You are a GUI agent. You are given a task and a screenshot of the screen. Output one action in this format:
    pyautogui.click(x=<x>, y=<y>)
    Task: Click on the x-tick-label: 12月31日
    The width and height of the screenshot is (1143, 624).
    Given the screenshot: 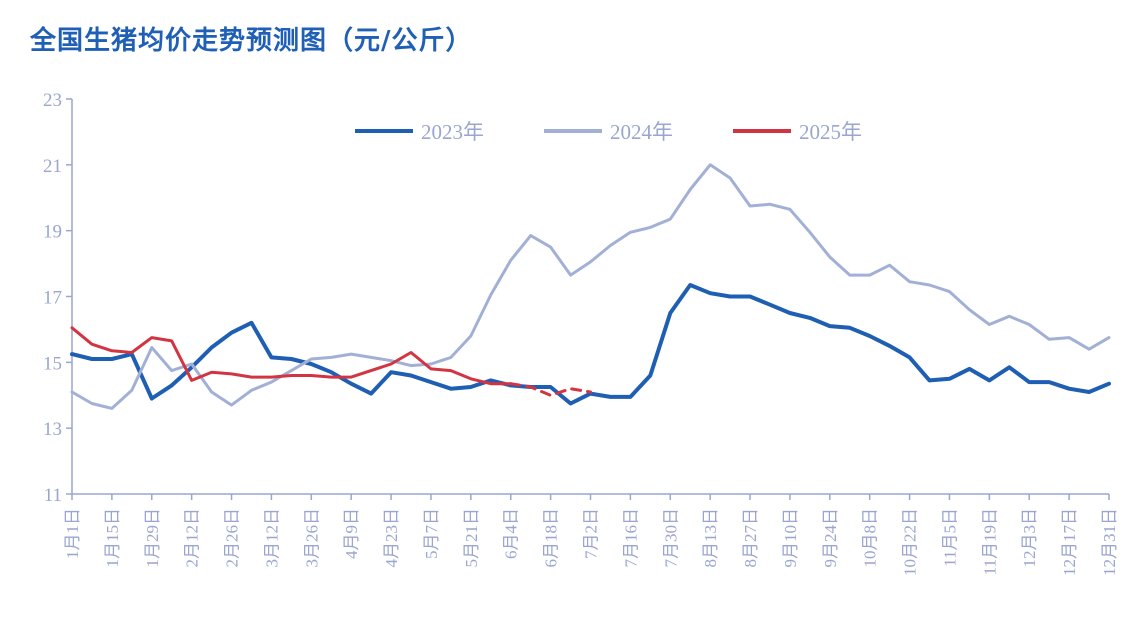 What is the action you would take?
    pyautogui.click(x=1109, y=542)
    